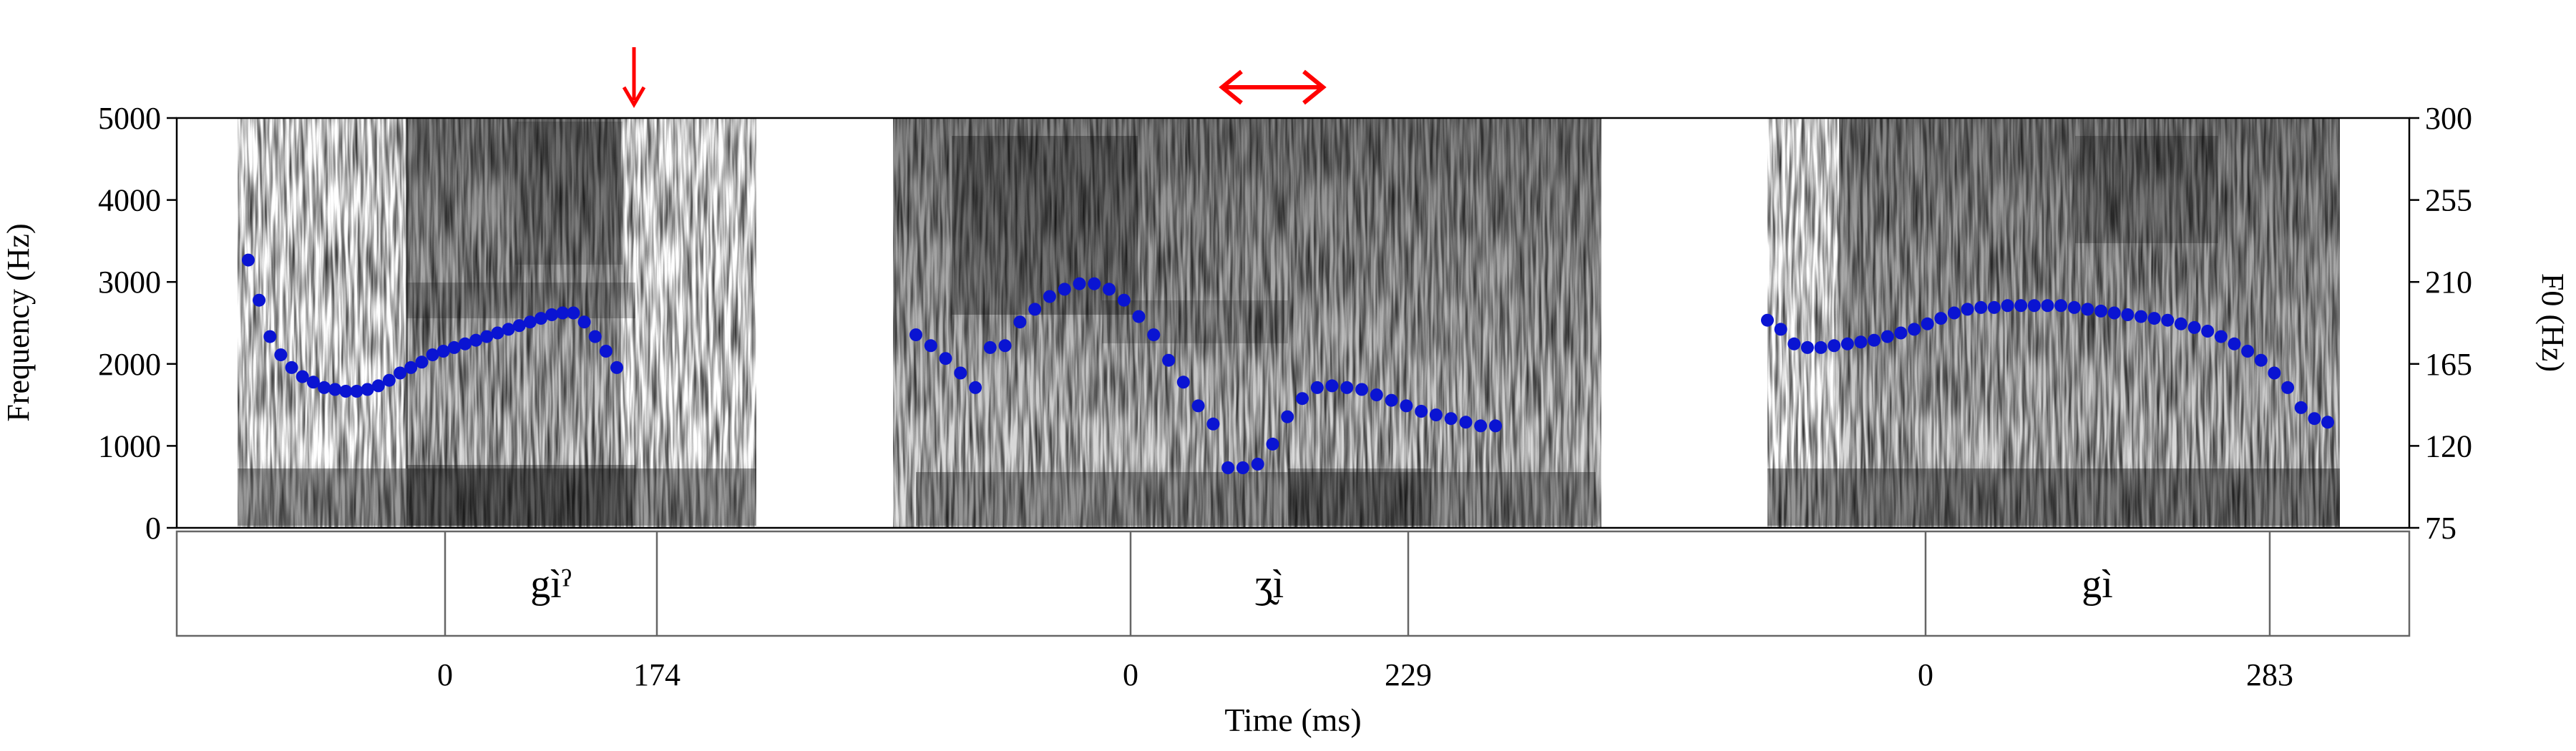 The image size is (2576, 751). I want to click on time-tick-2-end: 229, so click(1408, 674).